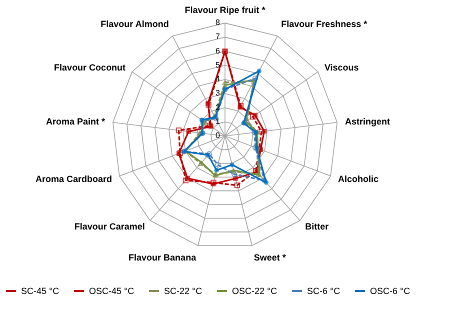  What do you see at coordinates (217, 65) in the screenshot?
I see `y-tick-label: 5` at bounding box center [217, 65].